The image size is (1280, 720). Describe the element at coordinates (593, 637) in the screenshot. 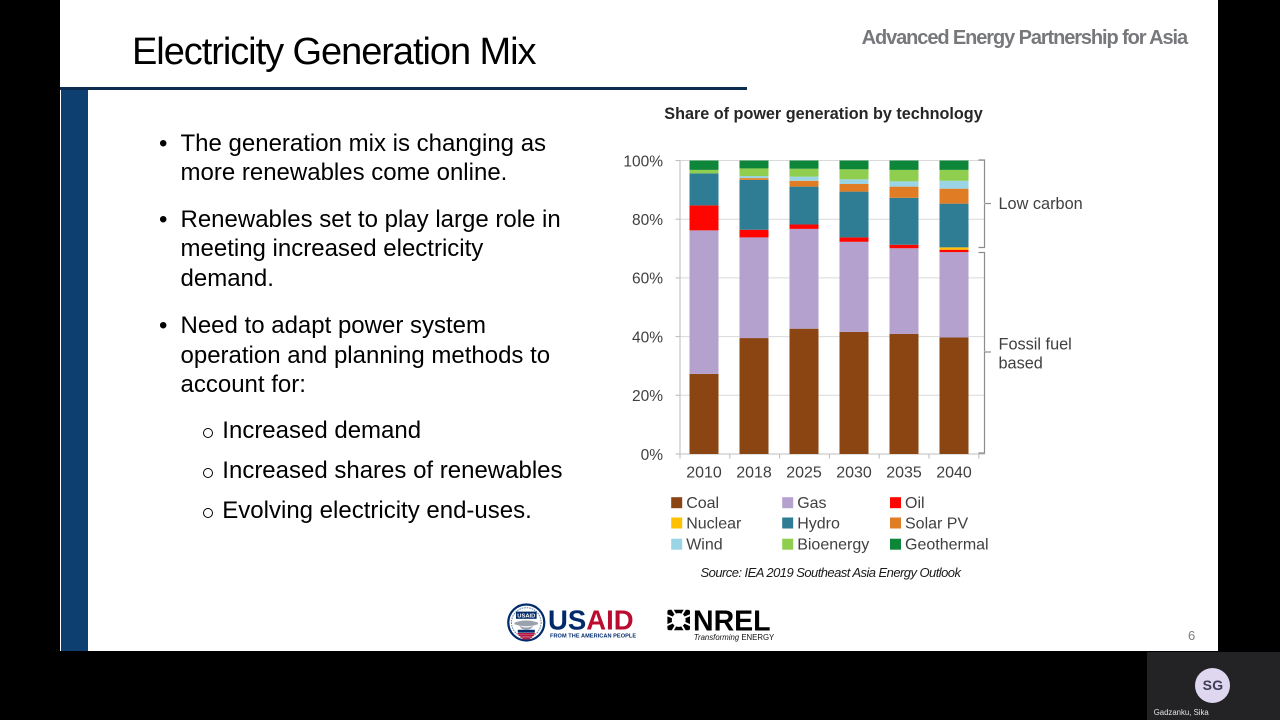

I see `svg-text: FROM THE AMERICAN PEOPLE` at that location.